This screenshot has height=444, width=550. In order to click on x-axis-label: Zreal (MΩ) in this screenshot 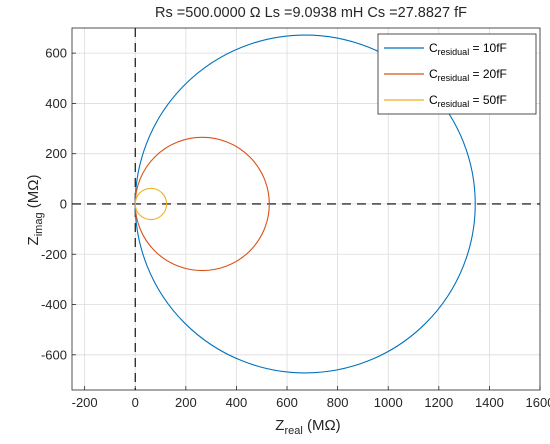, I will do `click(307, 427)`.